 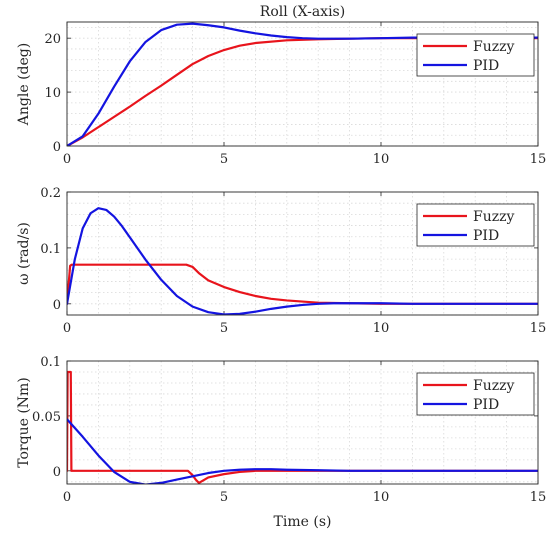 I want to click on x-axis-label: Time (s), so click(x=303, y=522).